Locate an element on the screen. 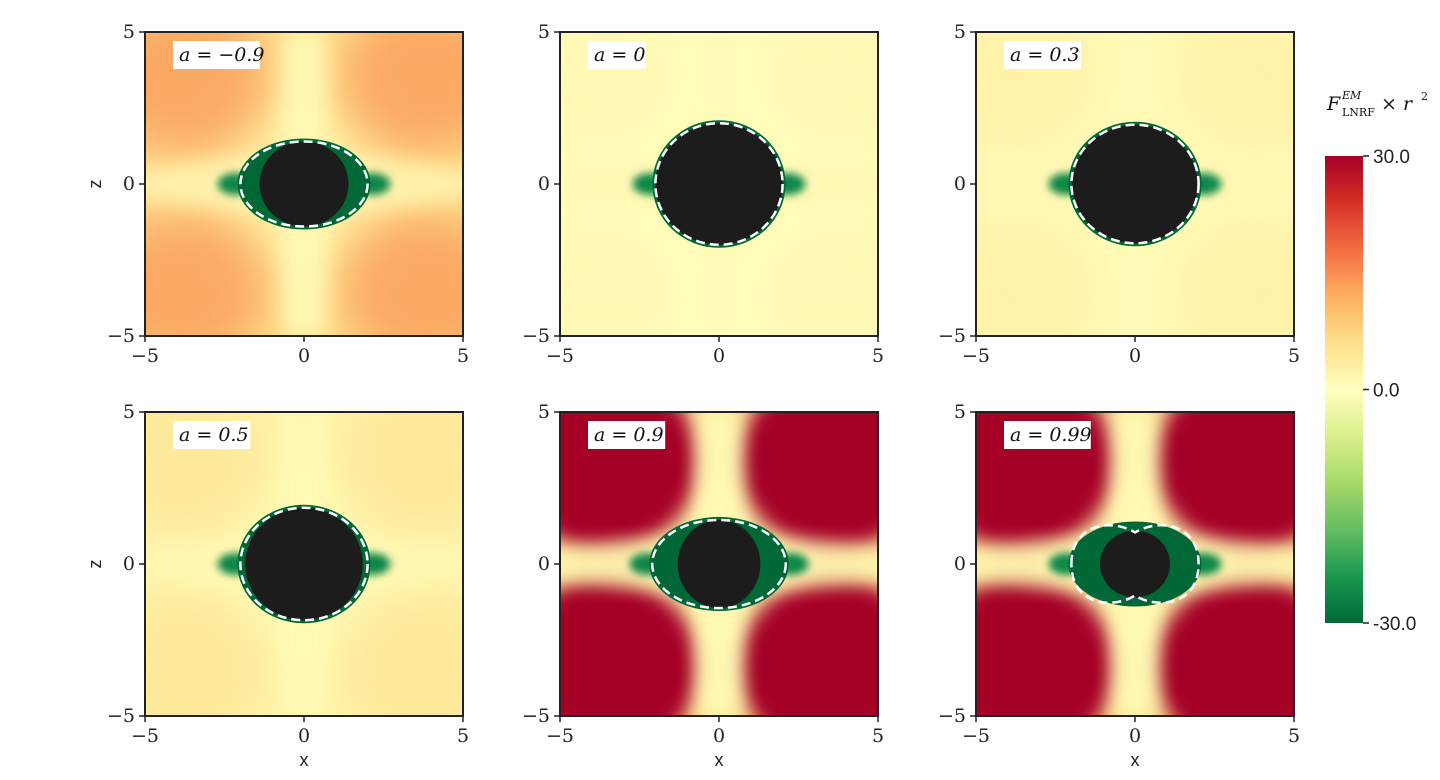 Image resolution: width=1440 pixels, height=780 pixels. colorbar-title-symbol: F is located at coordinates (1333, 104).